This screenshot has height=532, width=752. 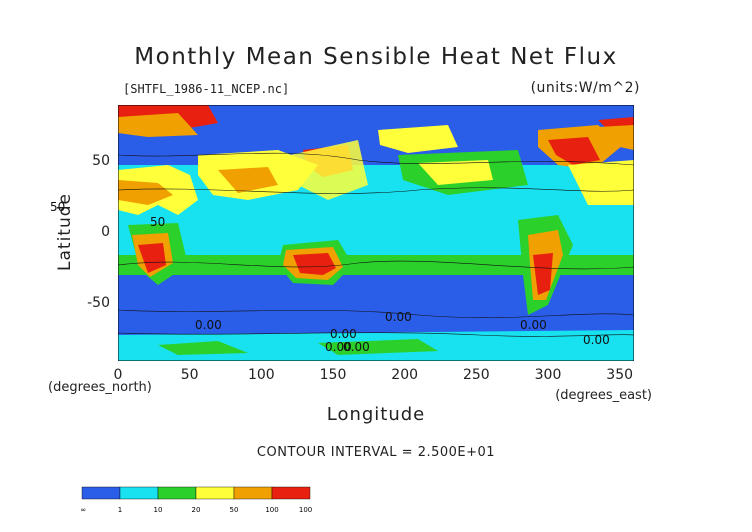 What do you see at coordinates (376, 265) in the screenshot?
I see `south-green-band` at bounding box center [376, 265].